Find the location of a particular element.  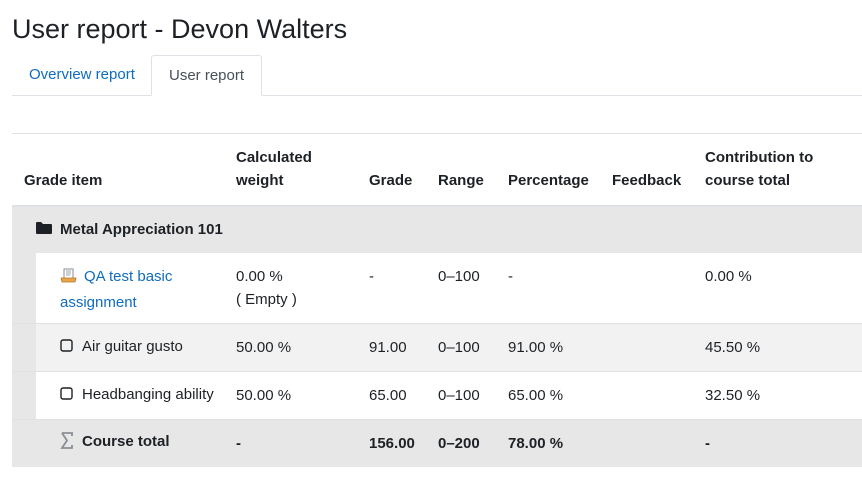

course-total-name-cell: Course total is located at coordinates (118, 442).